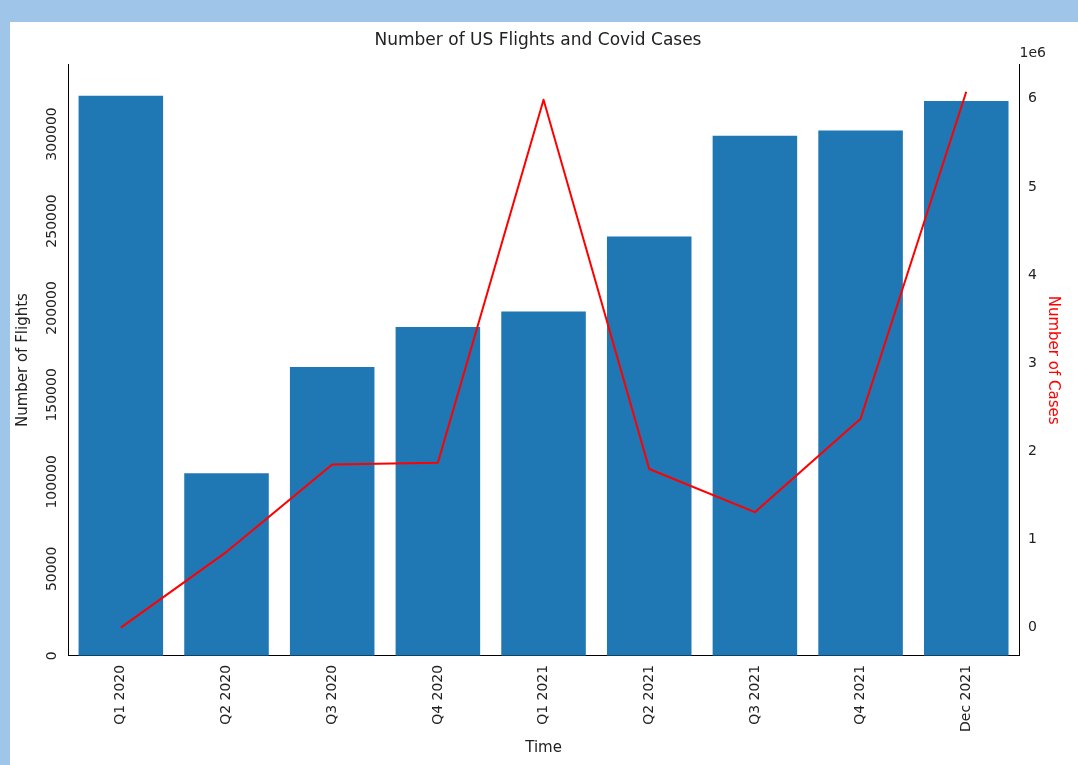  What do you see at coordinates (538, 38) in the screenshot?
I see `chart-title: Number of US Flights and Covid Cases` at bounding box center [538, 38].